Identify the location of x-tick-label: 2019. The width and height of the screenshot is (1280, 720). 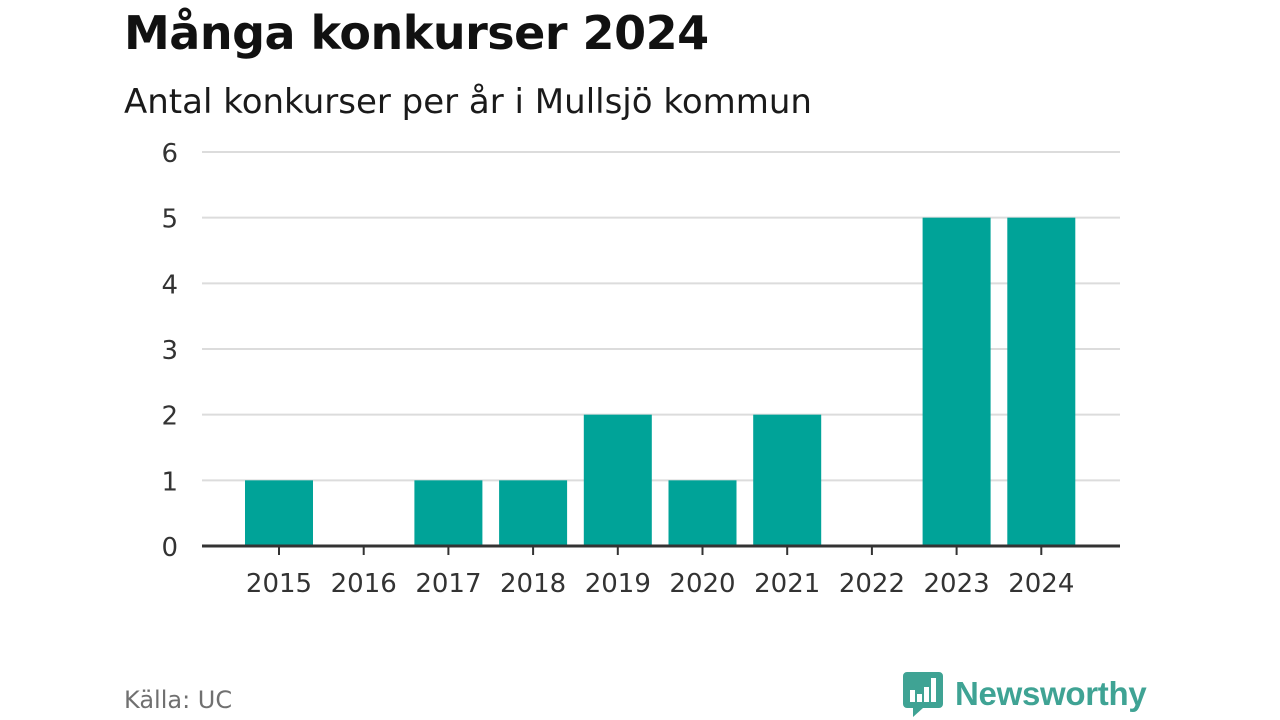
(618, 584).